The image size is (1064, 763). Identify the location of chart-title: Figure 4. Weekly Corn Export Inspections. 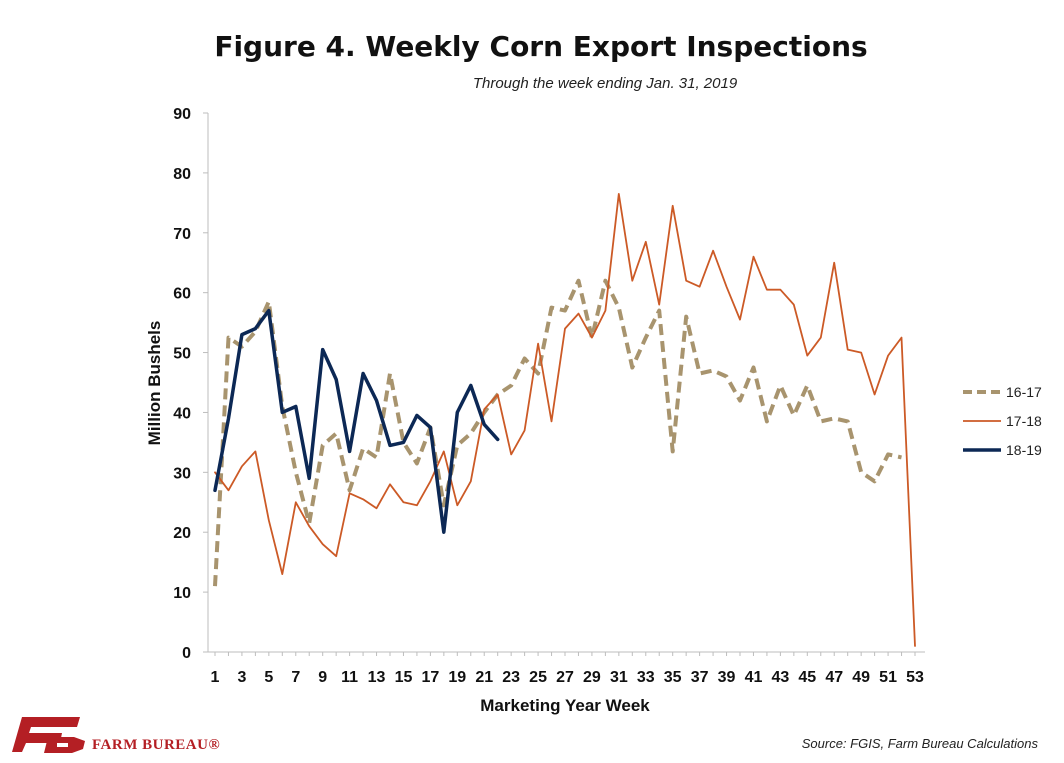
(540, 46).